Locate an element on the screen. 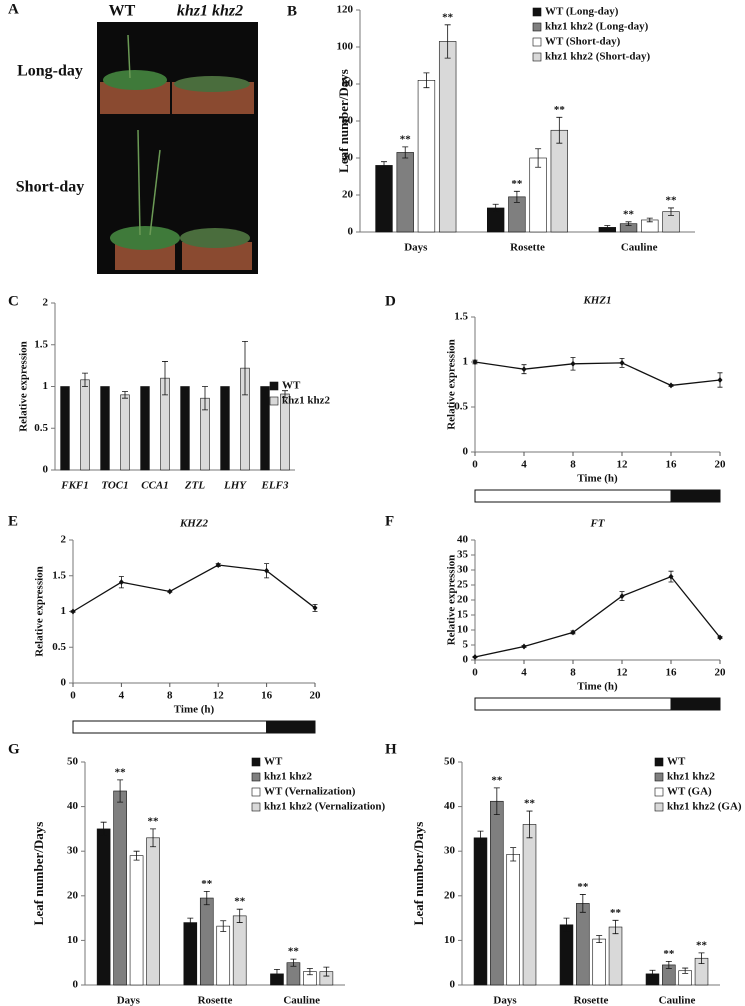  line is located at coordinates (194, 588).